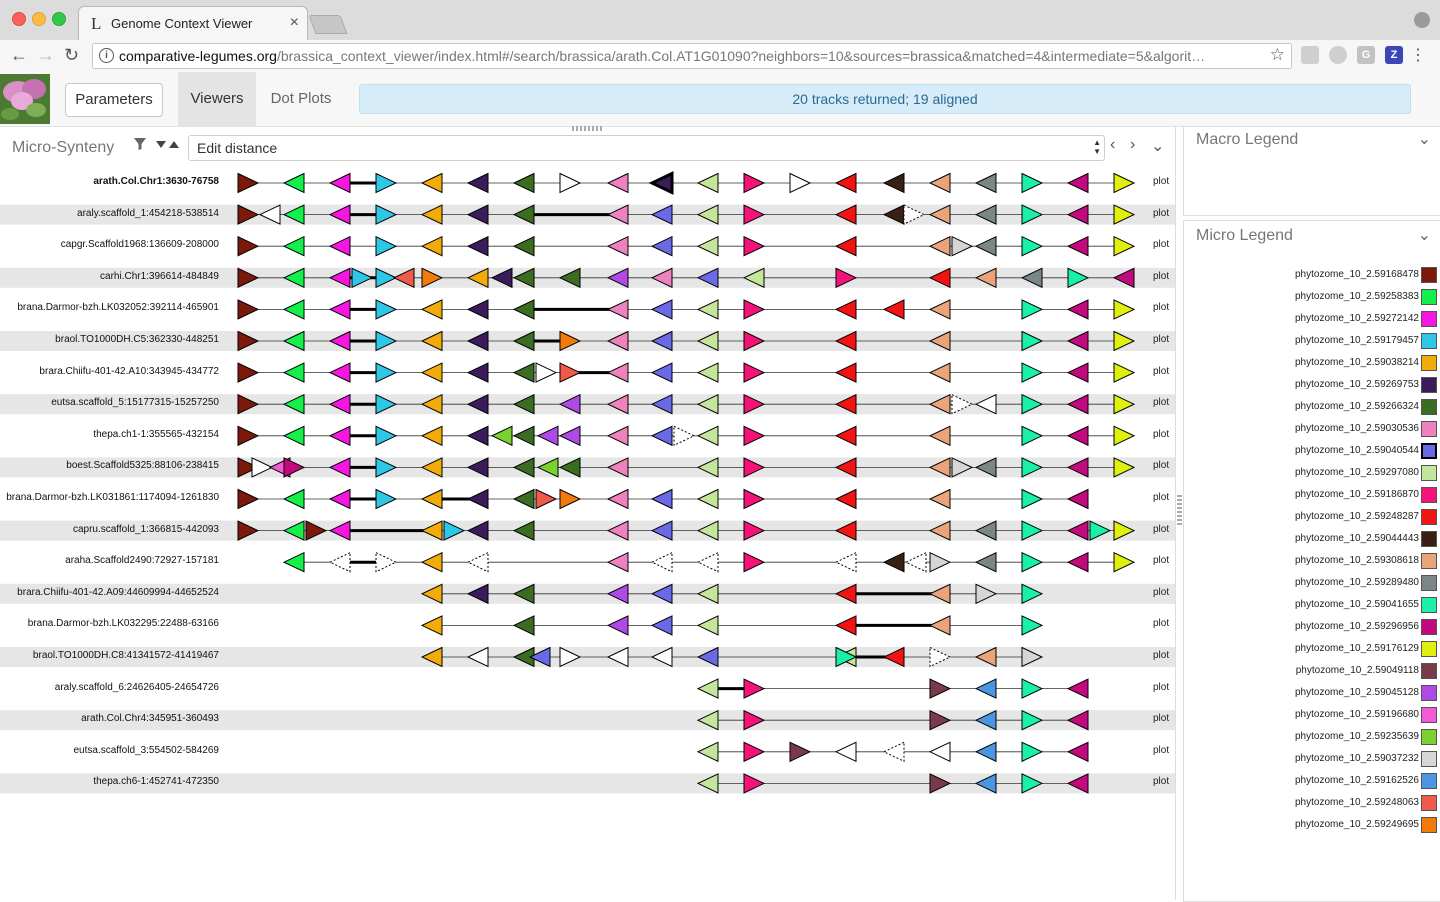 This screenshot has width=1440, height=902. Describe the element at coordinates (156, 181) in the screenshot. I see `track-label: arath.Col.Chr1:3630-76758` at that location.